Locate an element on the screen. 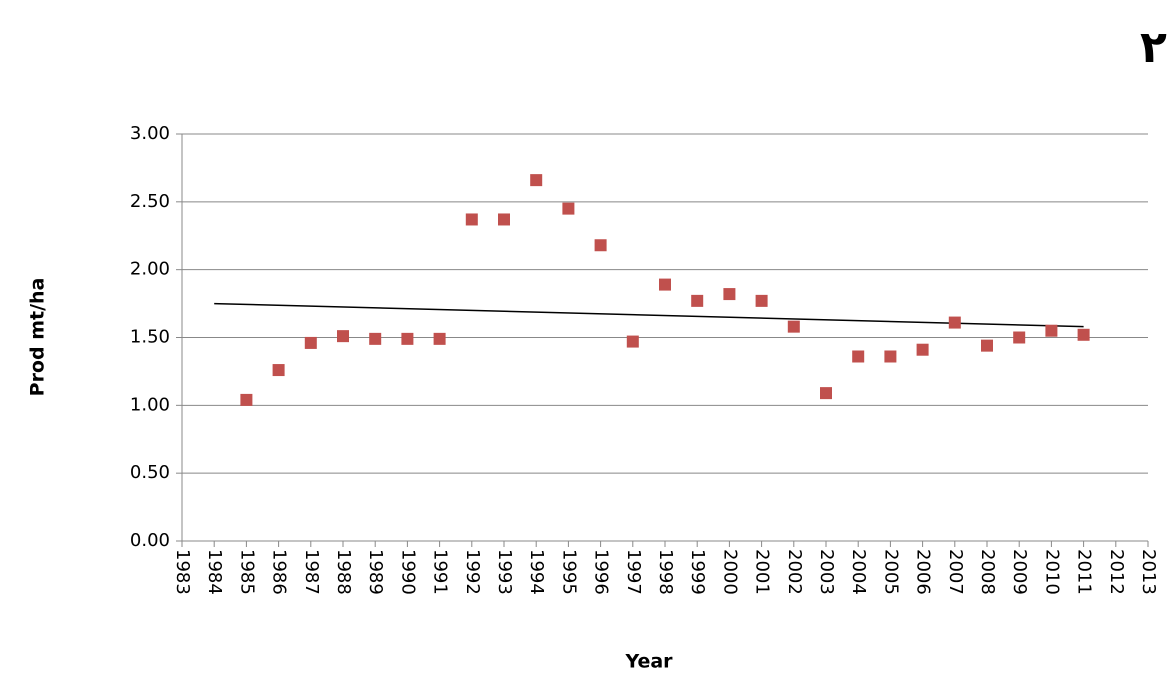 The height and width of the screenshot is (693, 1173). chart-title: انتاجية محصول القمح ١٩٨٥ - ٢٠١١ is located at coordinates (1156, 47).